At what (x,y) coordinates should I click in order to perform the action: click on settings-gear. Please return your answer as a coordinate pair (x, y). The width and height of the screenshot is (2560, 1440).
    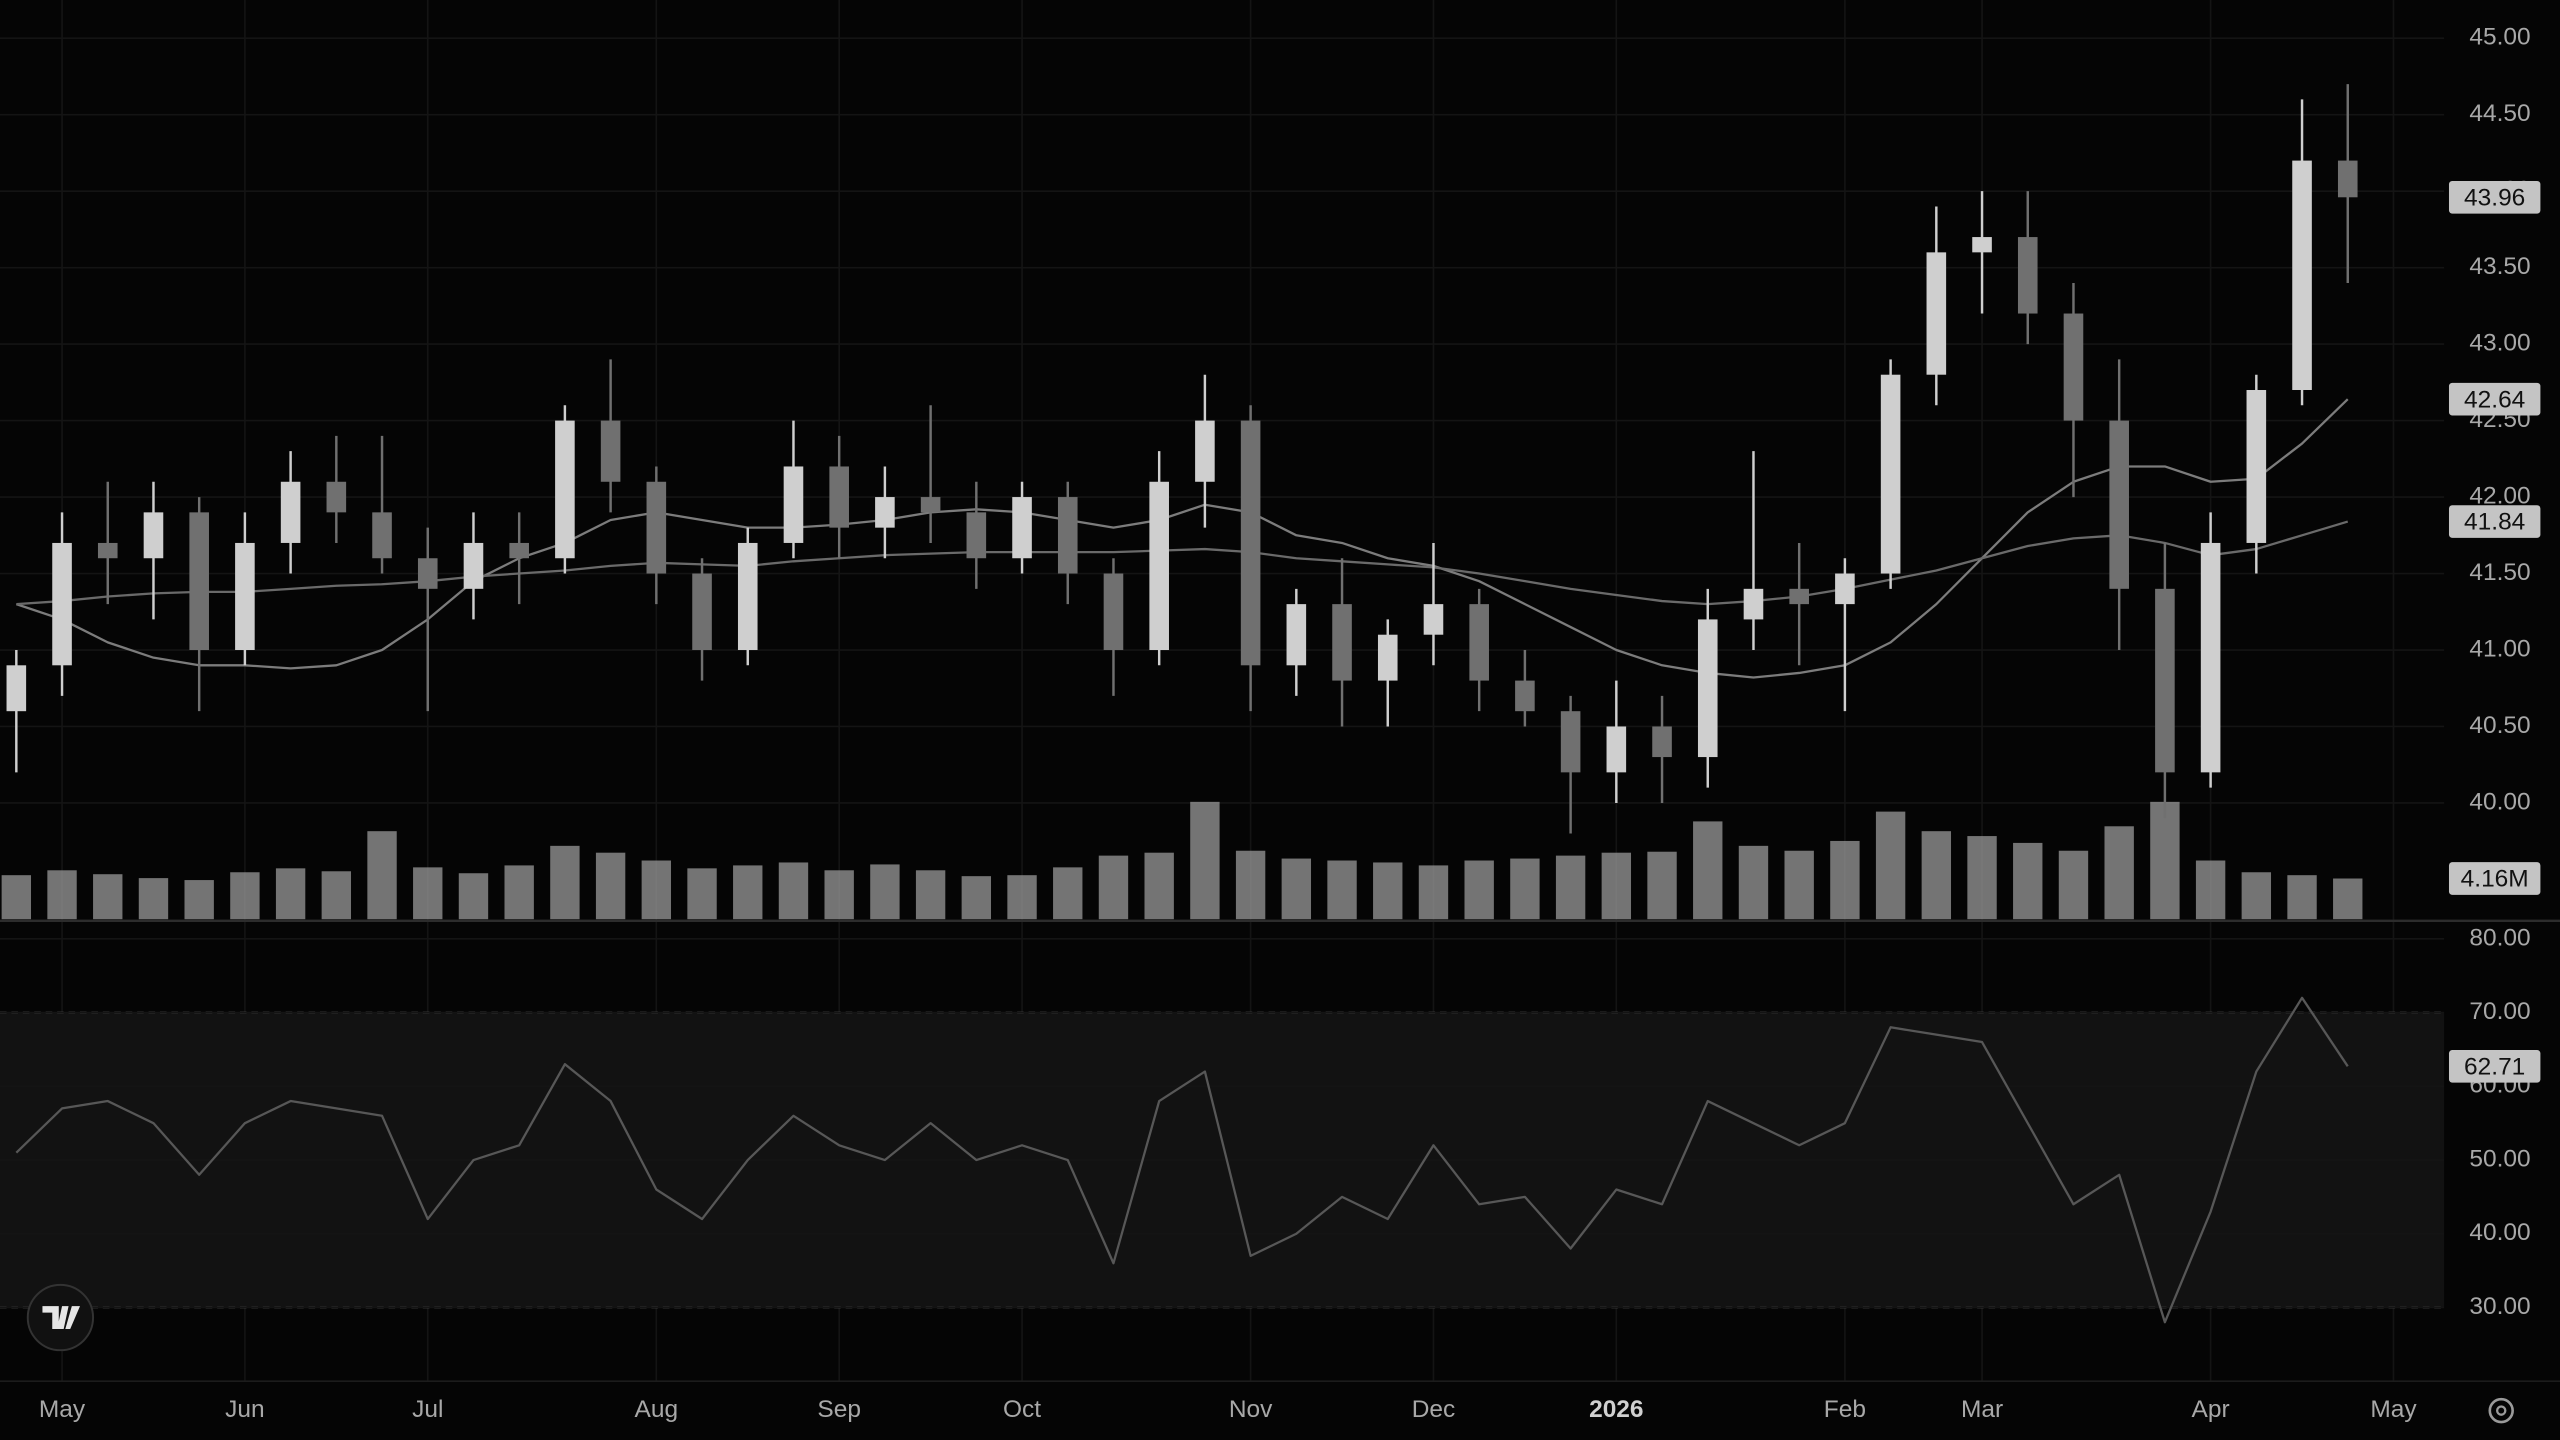
    Looking at the image, I should click on (2501, 1410).